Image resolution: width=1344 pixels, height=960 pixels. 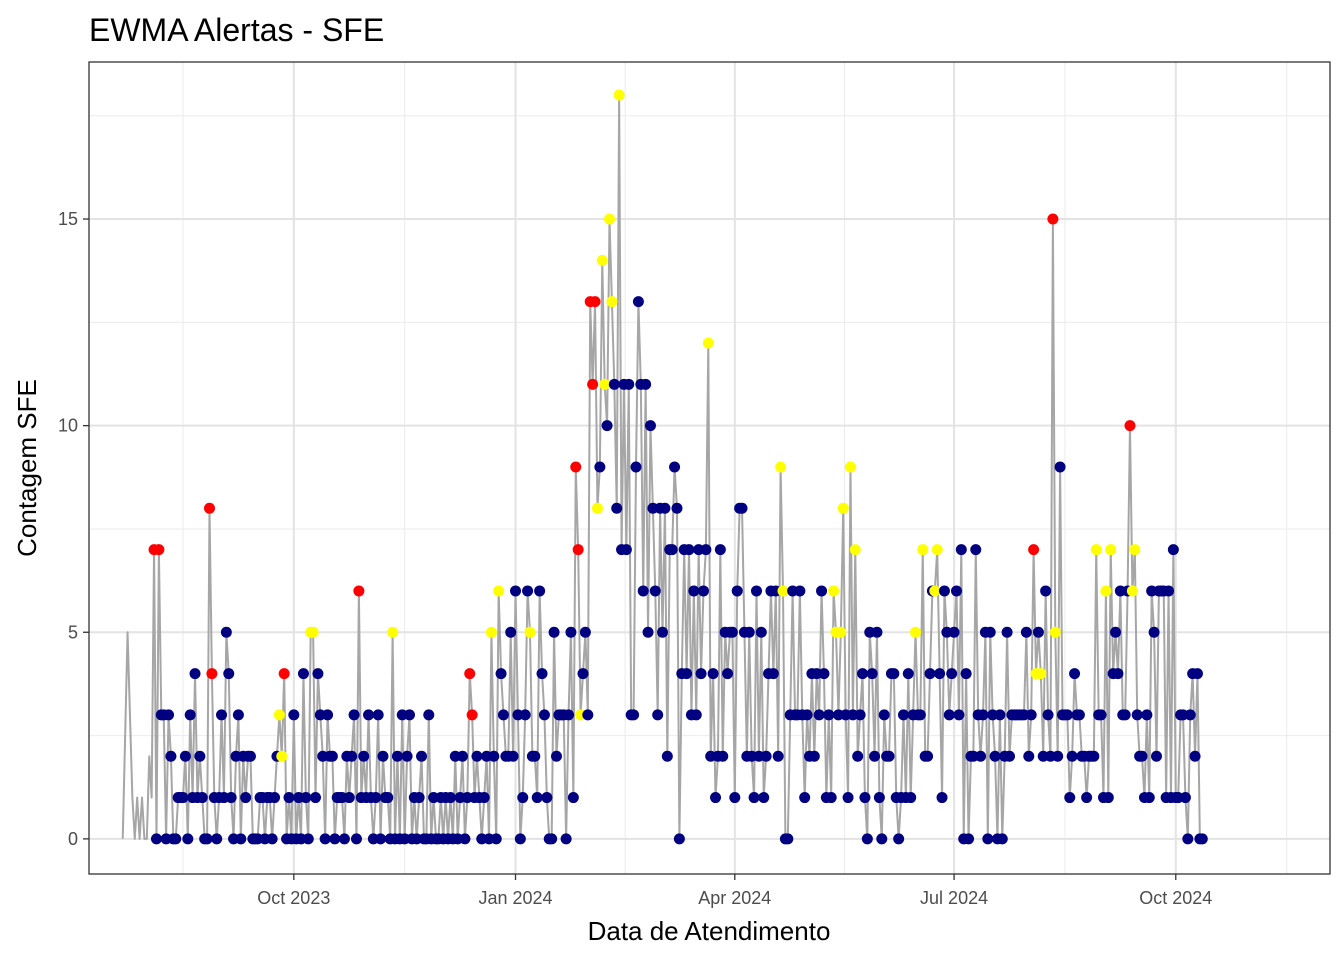 What do you see at coordinates (73, 529) in the screenshot?
I see `y-axis: 0 5 10 15` at bounding box center [73, 529].